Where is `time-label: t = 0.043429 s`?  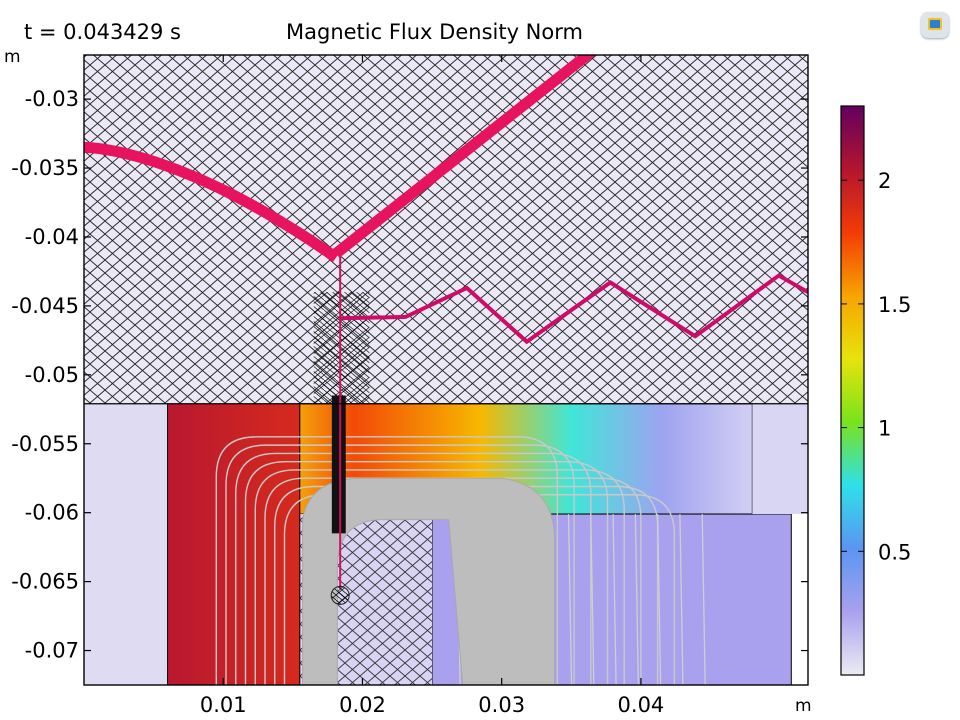
time-label: t = 0.043429 s is located at coordinates (102, 32).